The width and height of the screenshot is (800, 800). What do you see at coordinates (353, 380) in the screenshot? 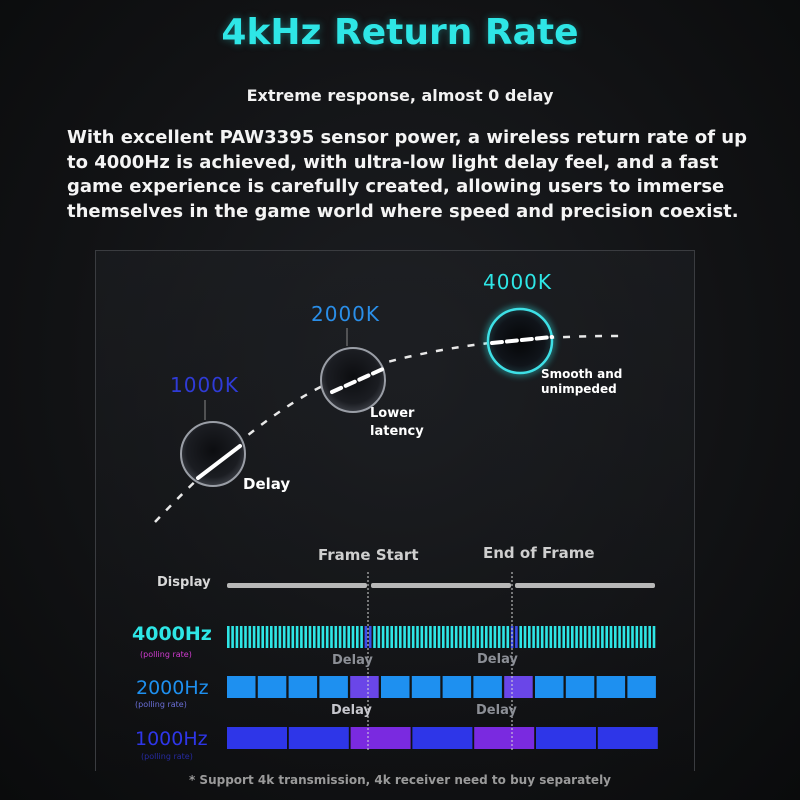
I see `bubble-2000k` at bounding box center [353, 380].